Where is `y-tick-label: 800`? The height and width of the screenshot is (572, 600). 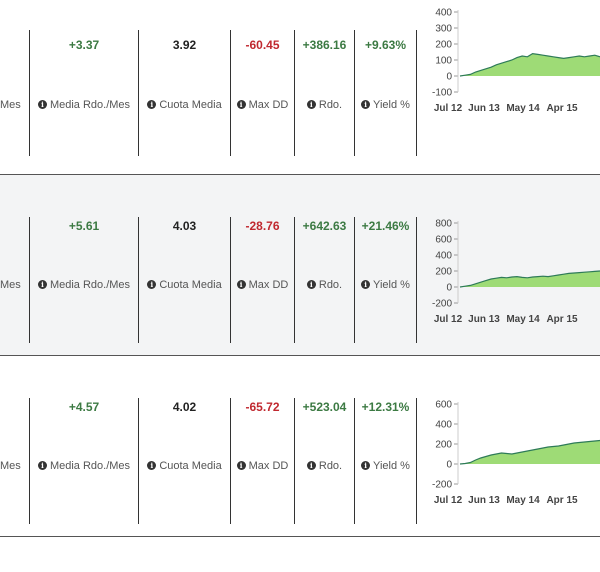 y-tick-label: 800 is located at coordinates (443, 224).